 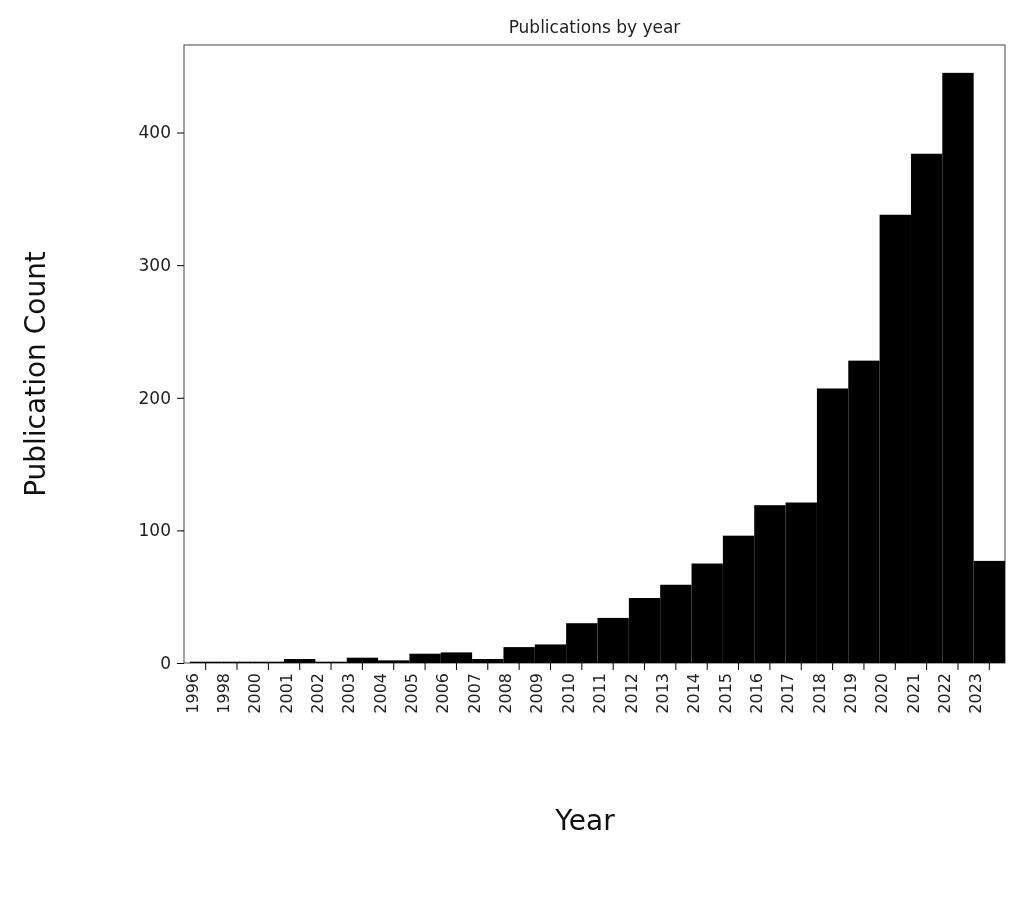 What do you see at coordinates (318, 693) in the screenshot?
I see `x-tick-label: 2002` at bounding box center [318, 693].